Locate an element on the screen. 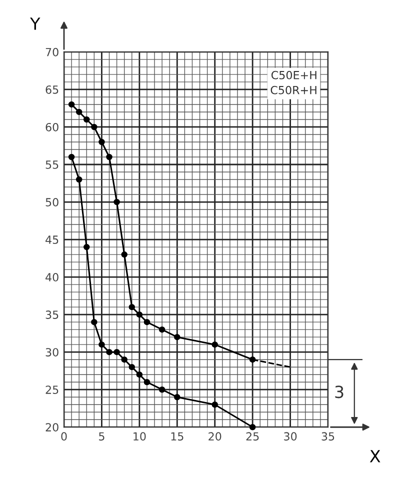 The width and height of the screenshot is (400, 481). x-tick-label: 5 is located at coordinates (101, 436).